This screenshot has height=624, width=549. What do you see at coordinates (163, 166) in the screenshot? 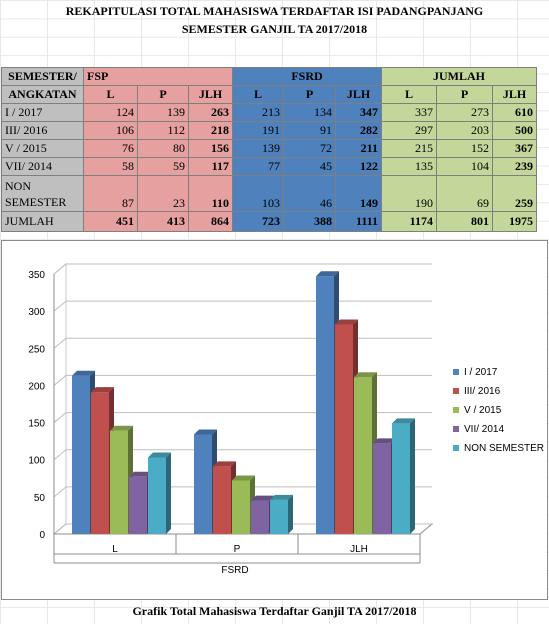
I see `table-cell: 59` at bounding box center [163, 166].